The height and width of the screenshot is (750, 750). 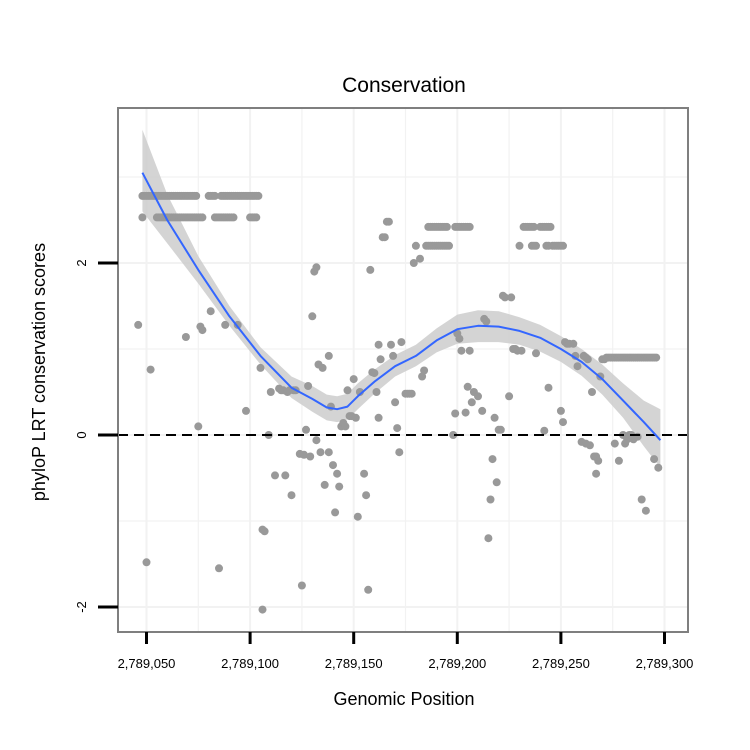 What do you see at coordinates (457, 663) in the screenshot?
I see `x-tick-label: 2,789,200` at bounding box center [457, 663].